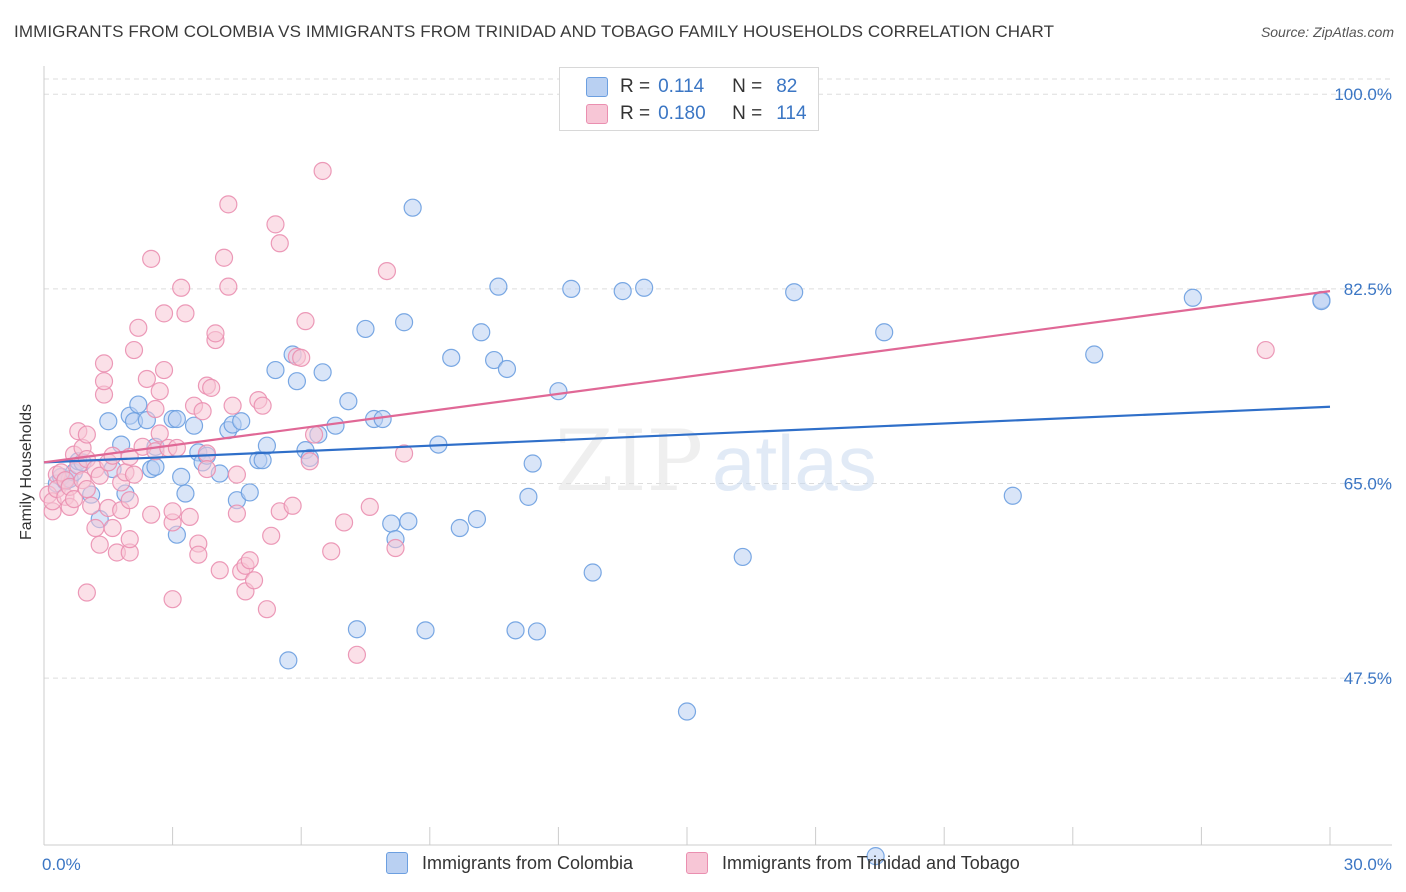 Image resolution: width=1406 pixels, height=892 pixels. I want to click on legend-label-colombia: Immigrants from Colombia, so click(528, 862).